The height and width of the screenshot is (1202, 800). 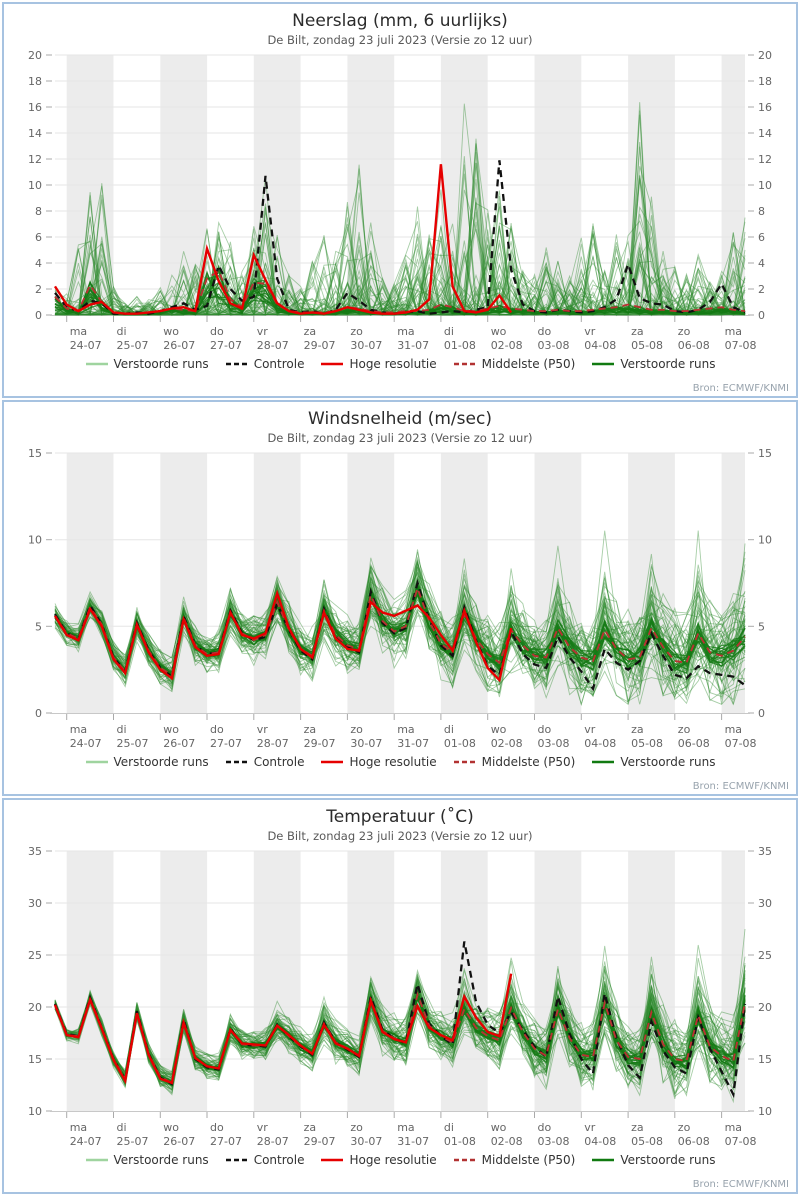 What do you see at coordinates (179, 1141) in the screenshot?
I see `svg-text: 26-07` at bounding box center [179, 1141].